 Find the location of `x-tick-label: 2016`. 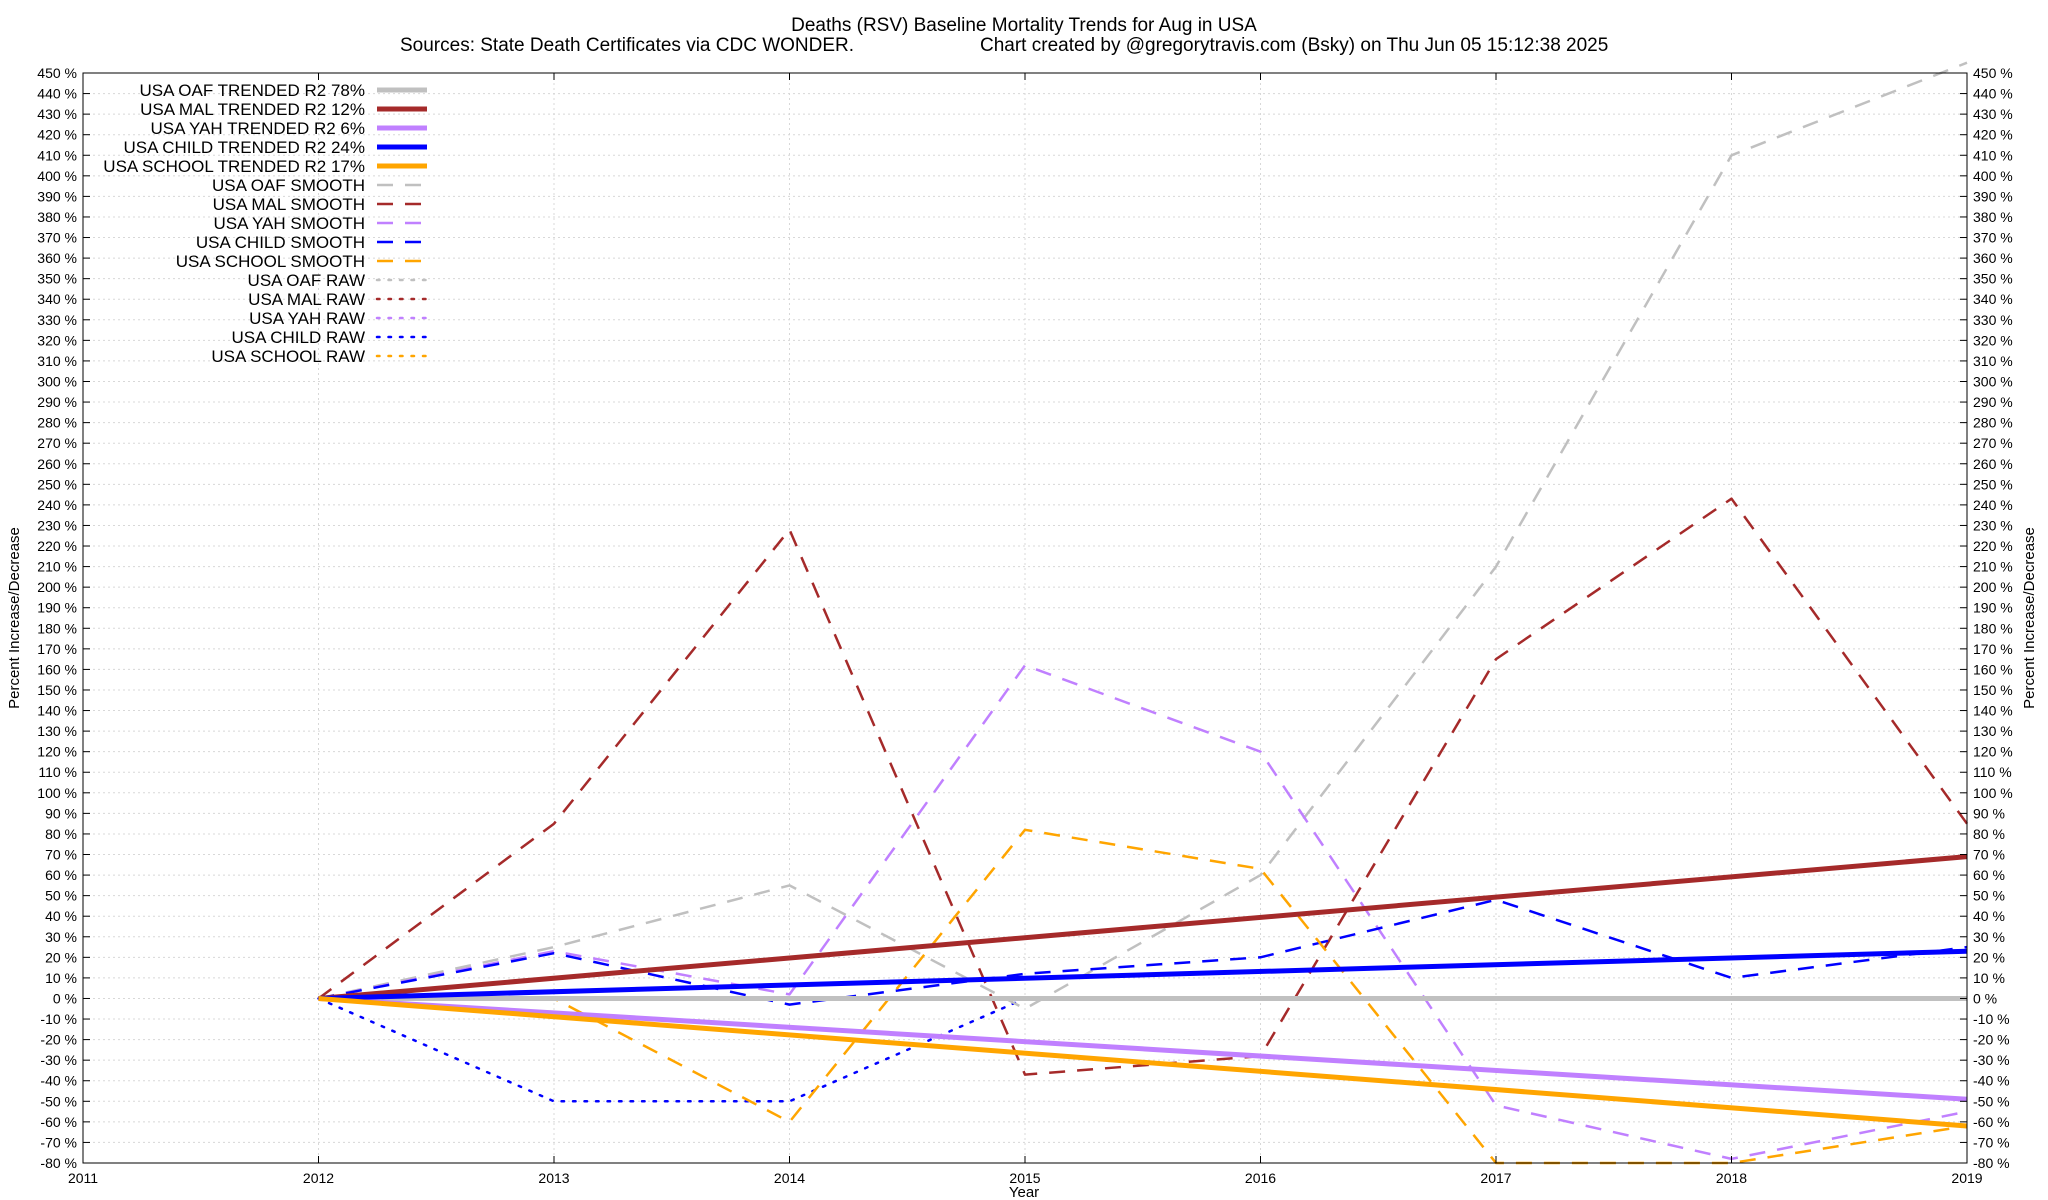

x-tick-label: 2016 is located at coordinates (1260, 1178).